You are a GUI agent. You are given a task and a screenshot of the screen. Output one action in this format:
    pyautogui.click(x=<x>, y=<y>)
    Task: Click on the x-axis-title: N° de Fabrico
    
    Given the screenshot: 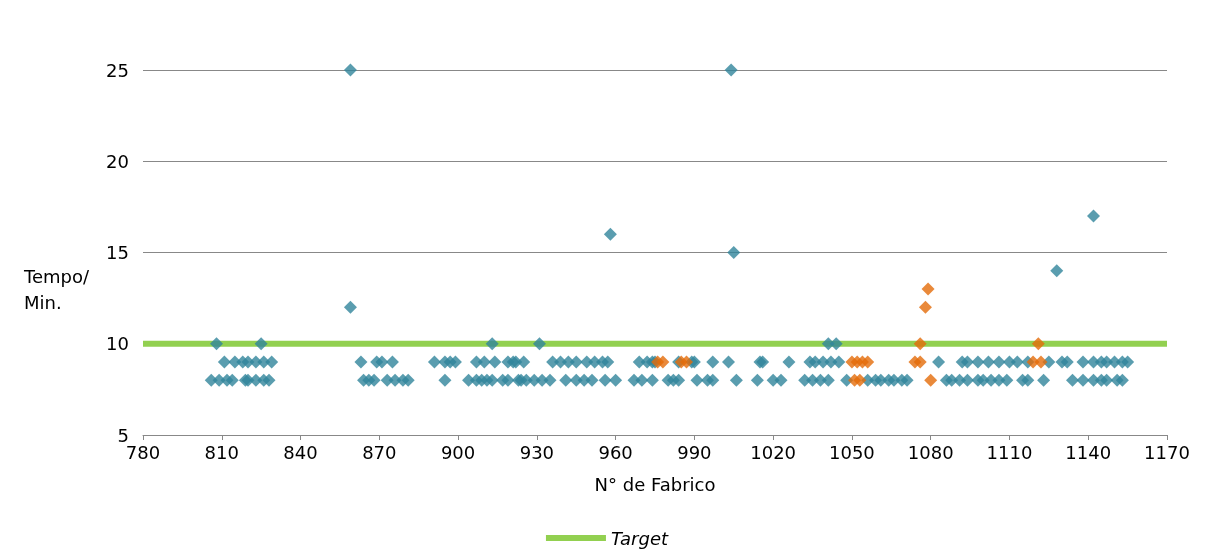 What is the action you would take?
    pyautogui.click(x=655, y=484)
    